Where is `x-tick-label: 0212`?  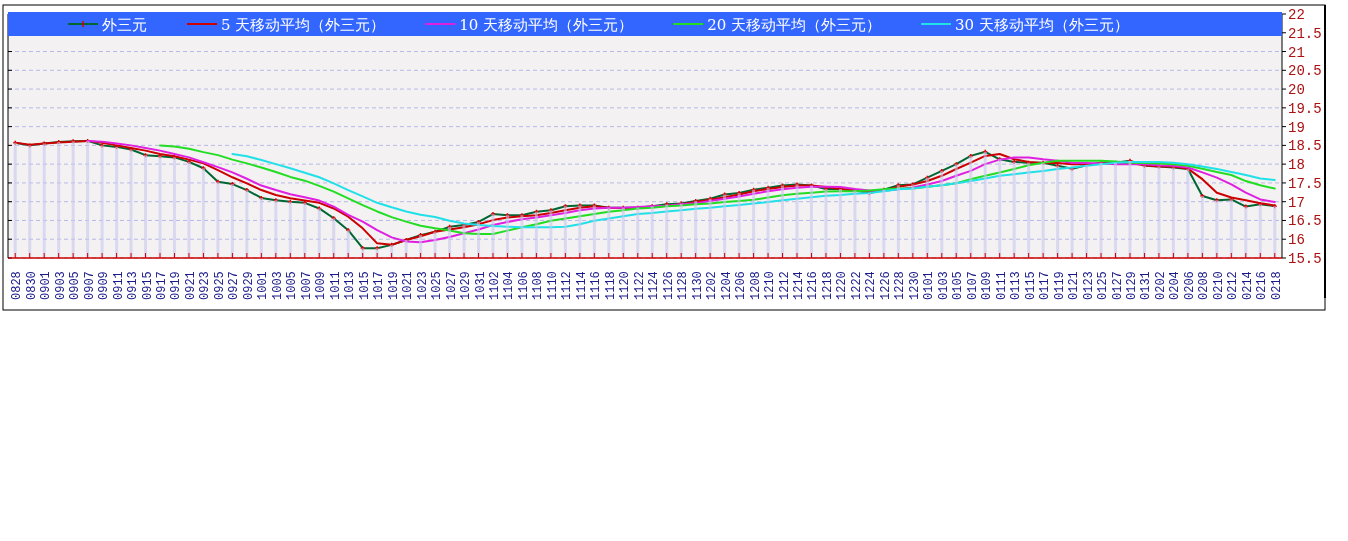 x-tick-label: 0212 is located at coordinates (1233, 285).